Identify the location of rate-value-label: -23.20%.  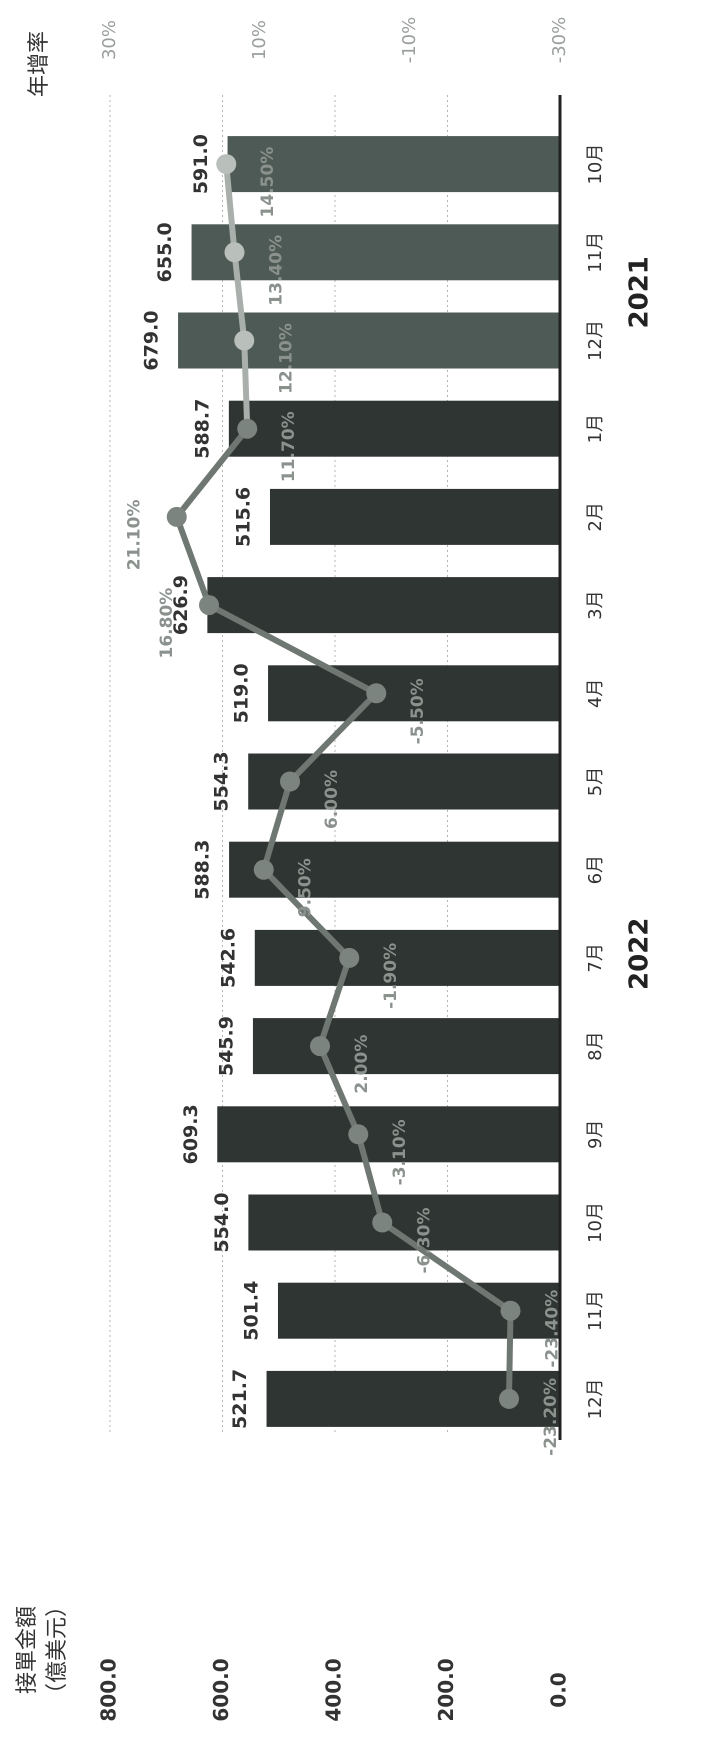
(551, 1417).